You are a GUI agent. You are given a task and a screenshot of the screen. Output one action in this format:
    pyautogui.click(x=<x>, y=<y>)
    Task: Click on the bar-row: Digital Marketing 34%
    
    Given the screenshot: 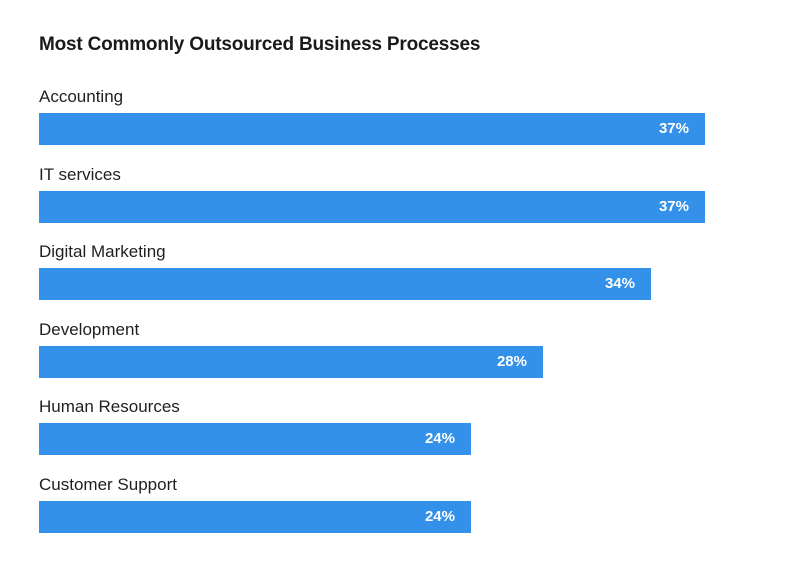 What is the action you would take?
    pyautogui.click(x=399, y=280)
    